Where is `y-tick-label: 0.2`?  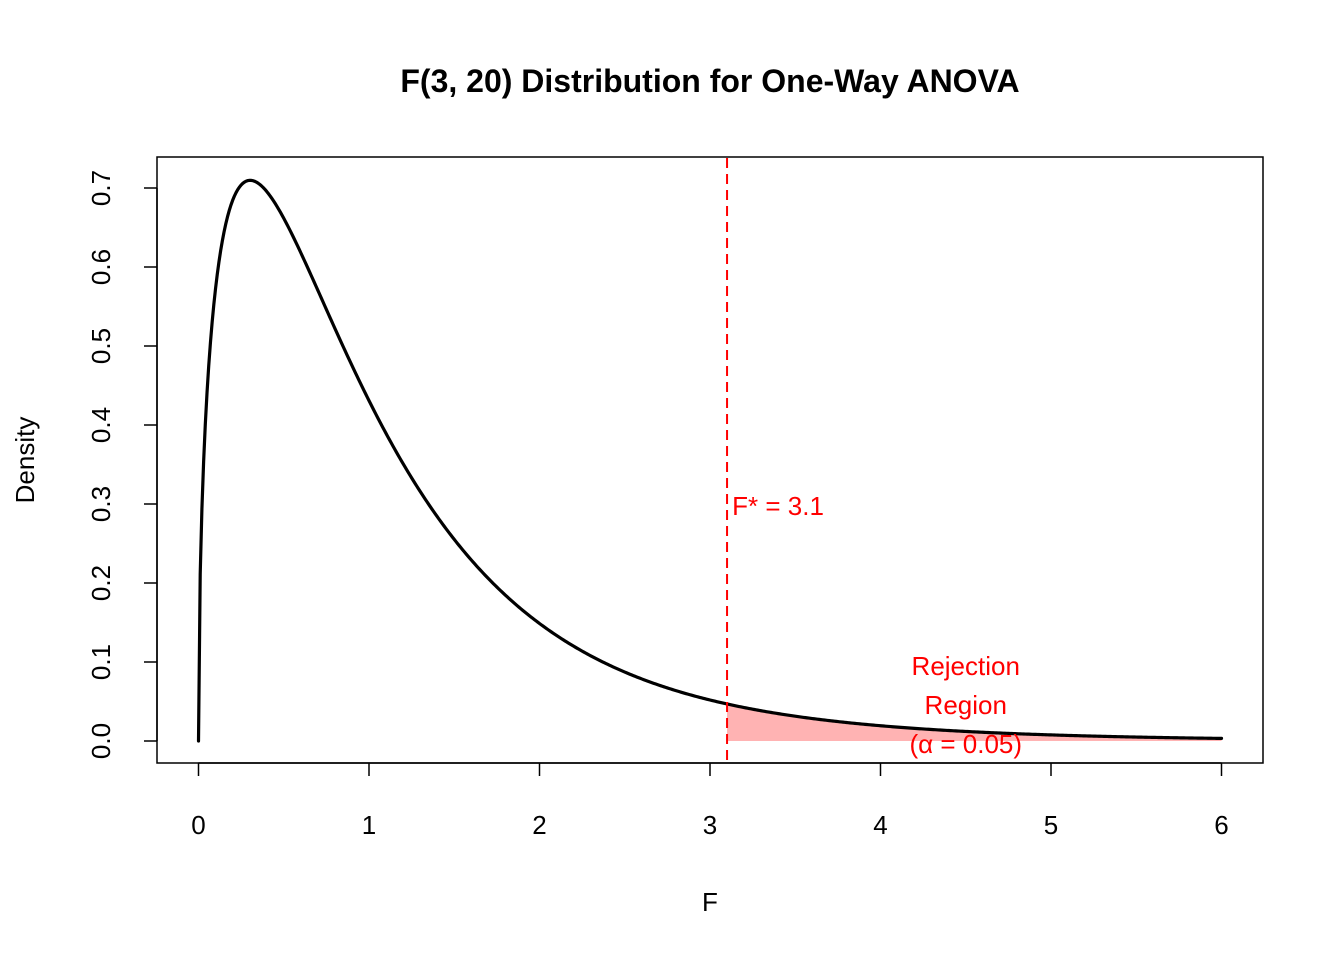 y-tick-label: 0.2 is located at coordinates (101, 583).